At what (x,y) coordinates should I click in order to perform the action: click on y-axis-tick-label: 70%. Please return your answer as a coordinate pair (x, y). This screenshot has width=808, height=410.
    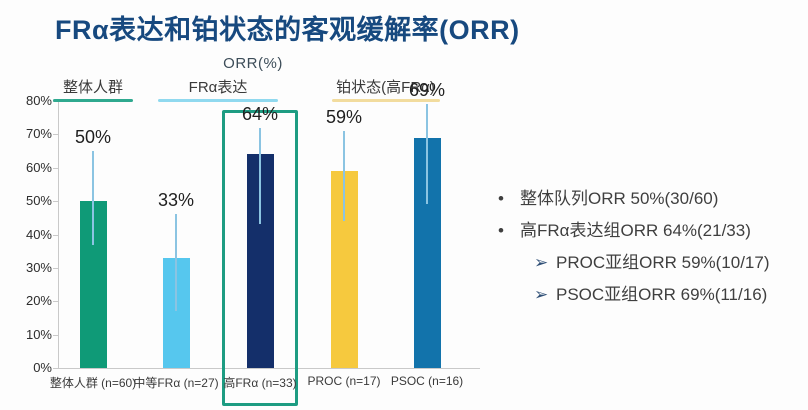
    Looking at the image, I should click on (38, 134).